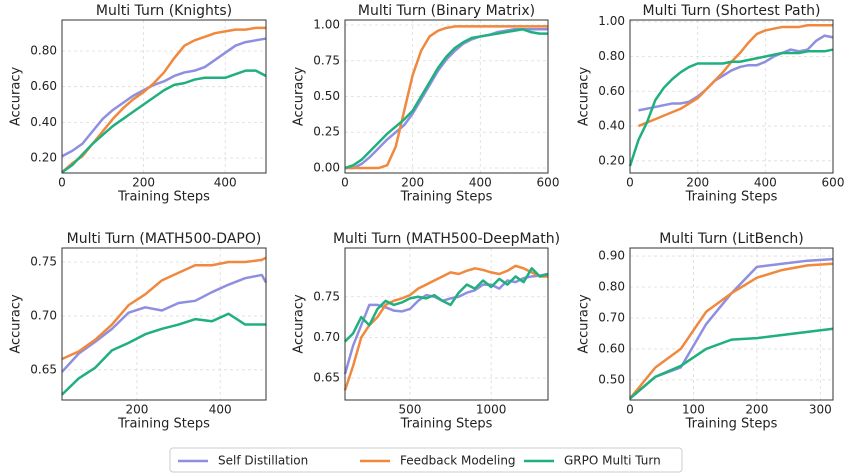 This screenshot has height=475, width=849. I want to click on x-tick-label: 100, so click(693, 410).